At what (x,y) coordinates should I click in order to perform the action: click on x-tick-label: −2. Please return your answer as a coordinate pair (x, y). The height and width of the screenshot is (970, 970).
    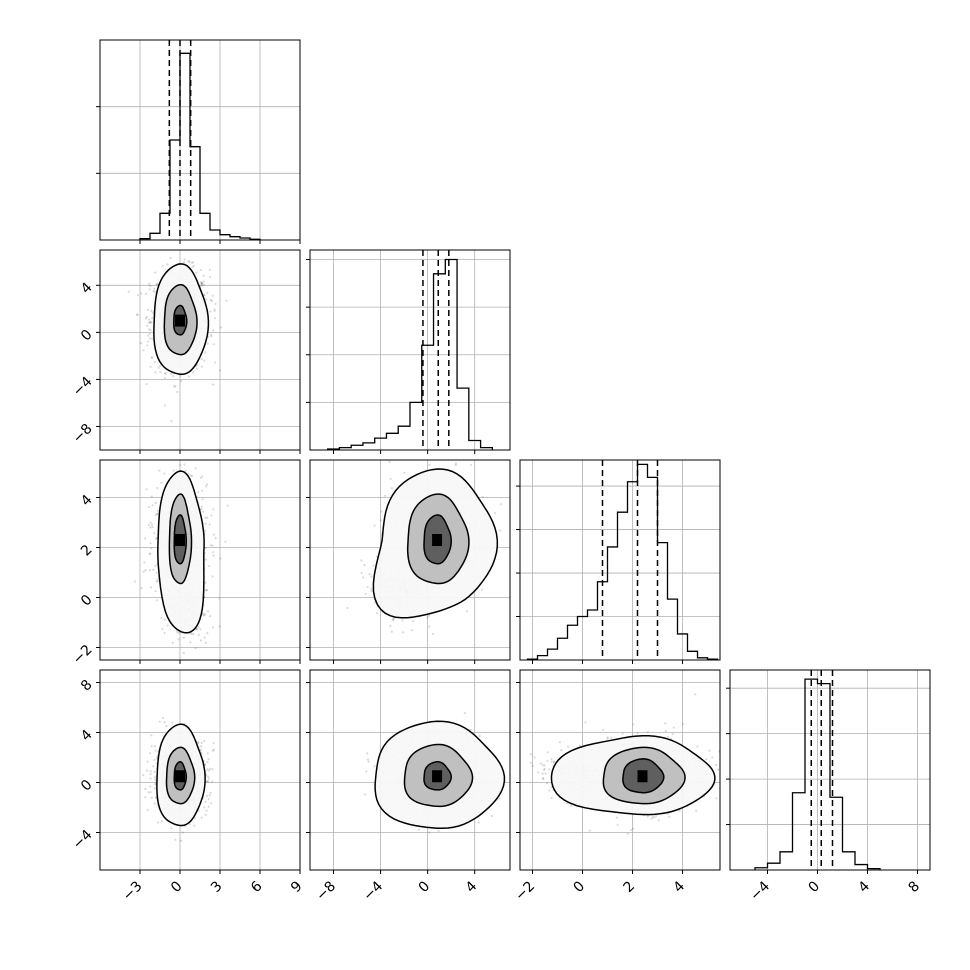
    Looking at the image, I should click on (525, 891).